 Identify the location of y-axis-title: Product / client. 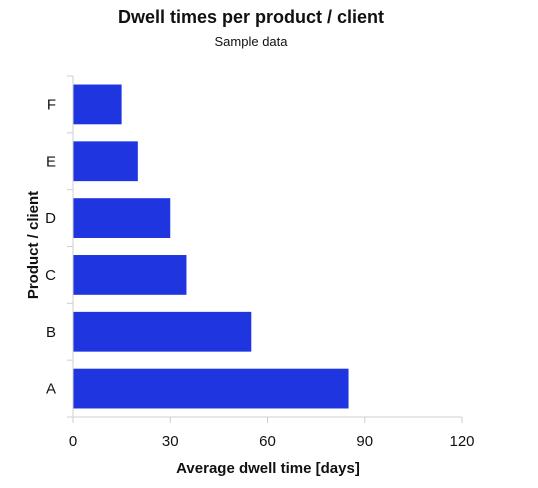
(33, 245).